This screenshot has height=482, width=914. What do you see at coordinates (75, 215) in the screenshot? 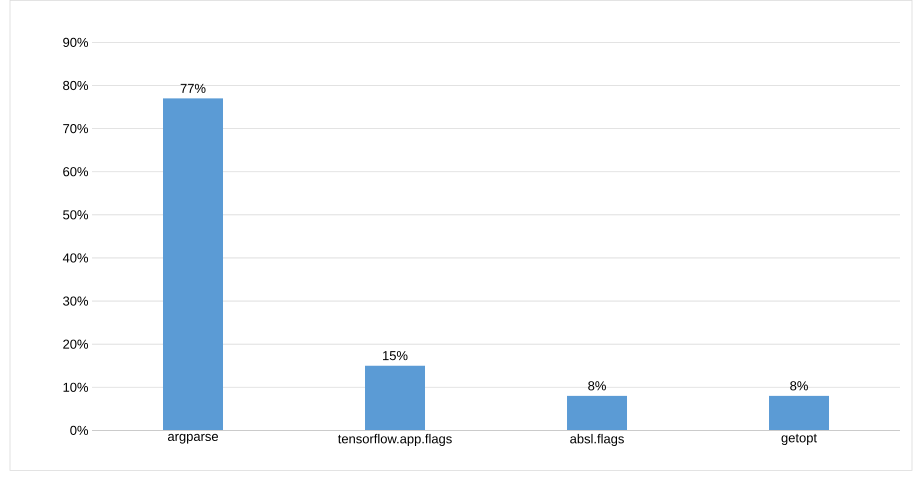
I see `y-tick-label: 50%` at bounding box center [75, 215].